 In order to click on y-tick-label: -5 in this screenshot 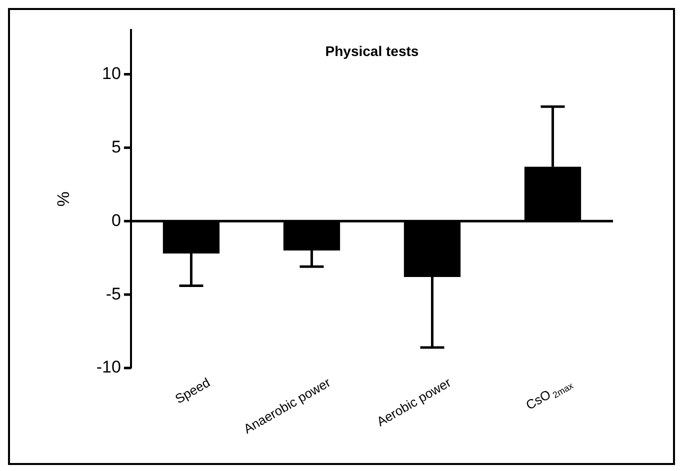, I will do `click(113, 294)`.